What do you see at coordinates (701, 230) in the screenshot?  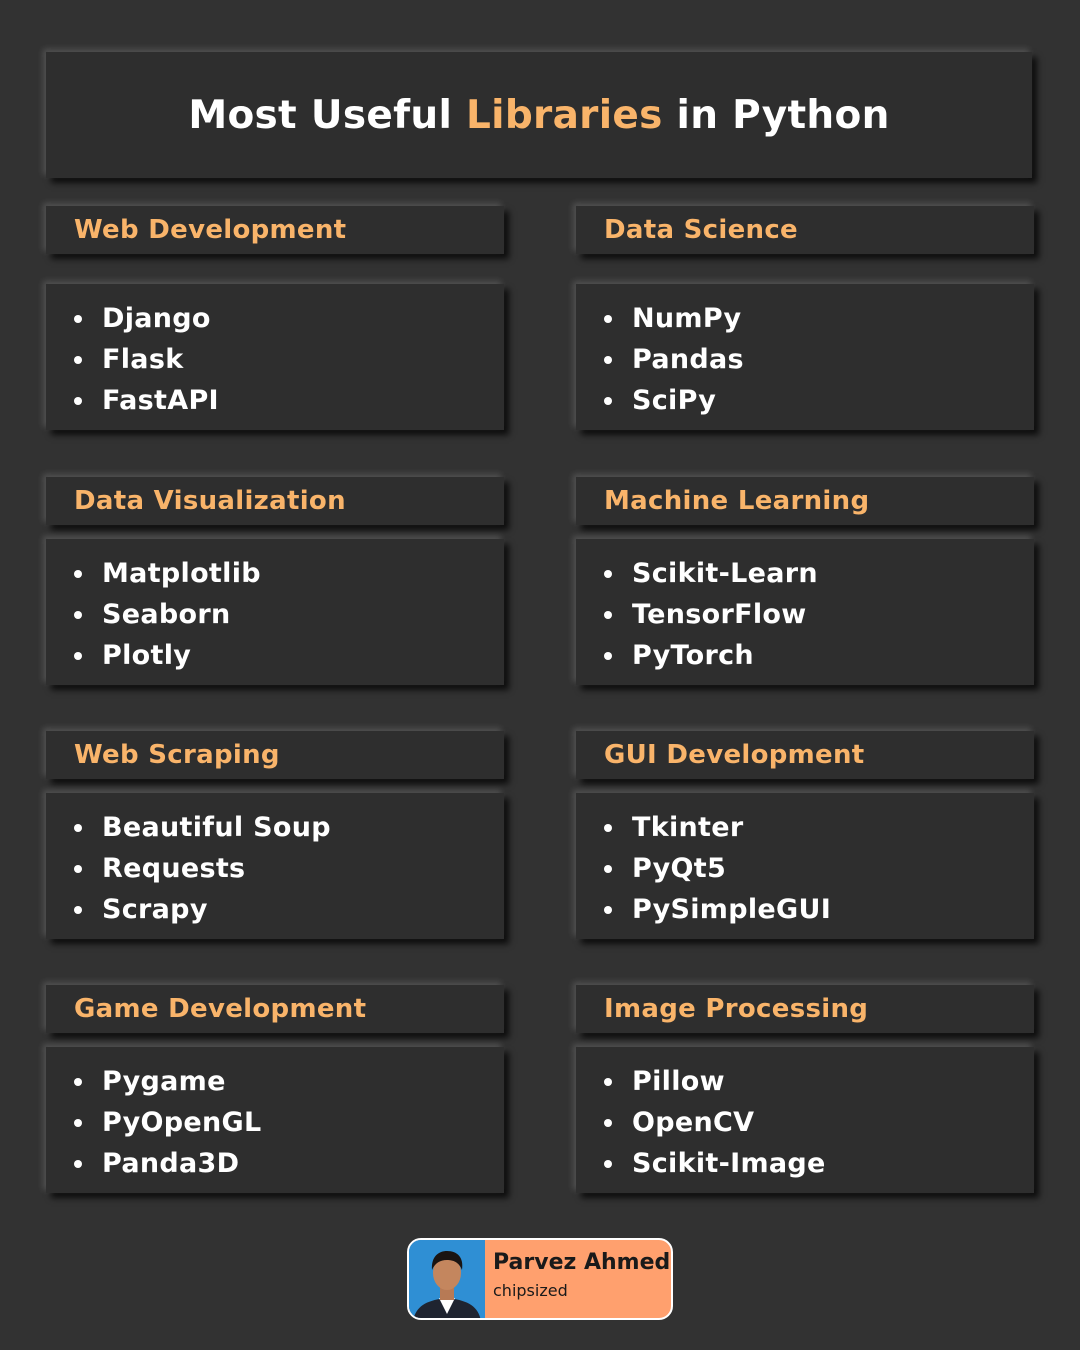 I see `section-heading: Data Science` at bounding box center [701, 230].